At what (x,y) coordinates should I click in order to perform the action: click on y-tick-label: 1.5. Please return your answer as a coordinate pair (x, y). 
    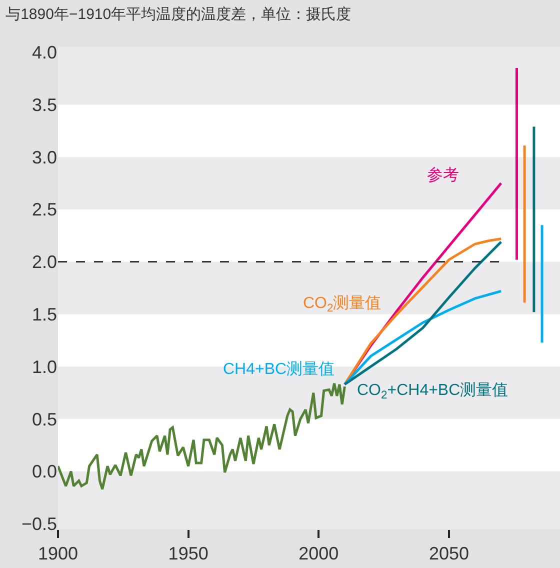
    Looking at the image, I should click on (44, 314).